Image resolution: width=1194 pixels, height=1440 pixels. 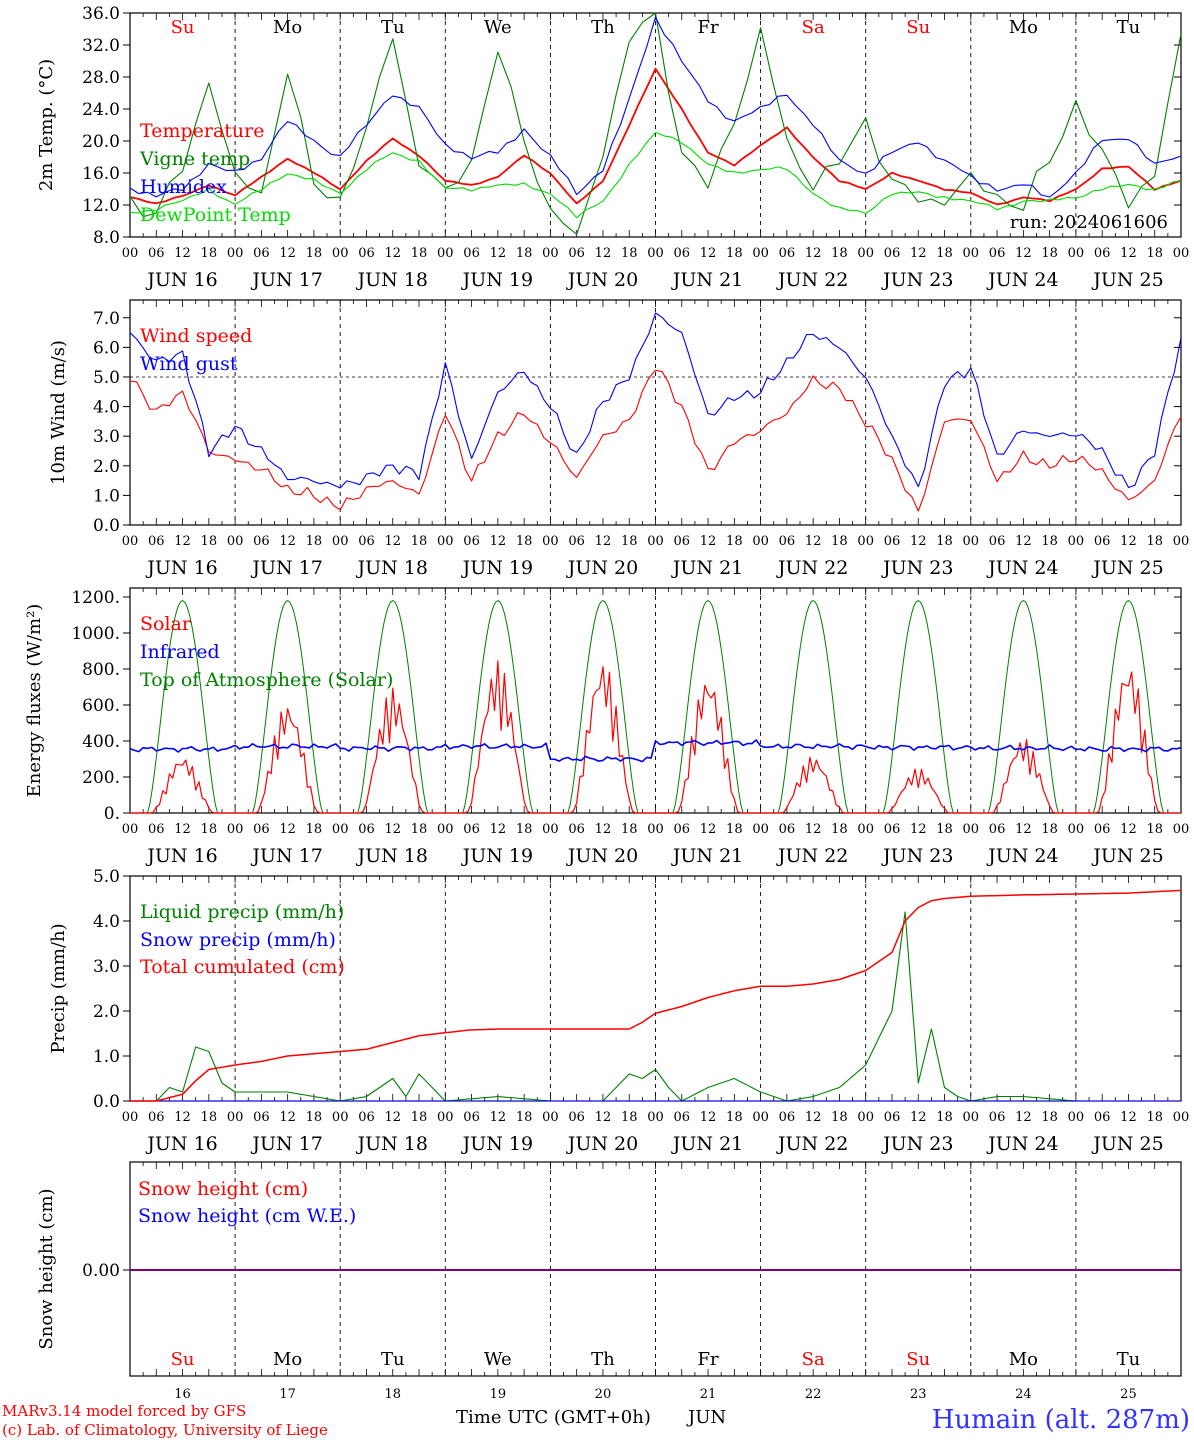 I want to click on y-tick-label: 1000., so click(x=95, y=634).